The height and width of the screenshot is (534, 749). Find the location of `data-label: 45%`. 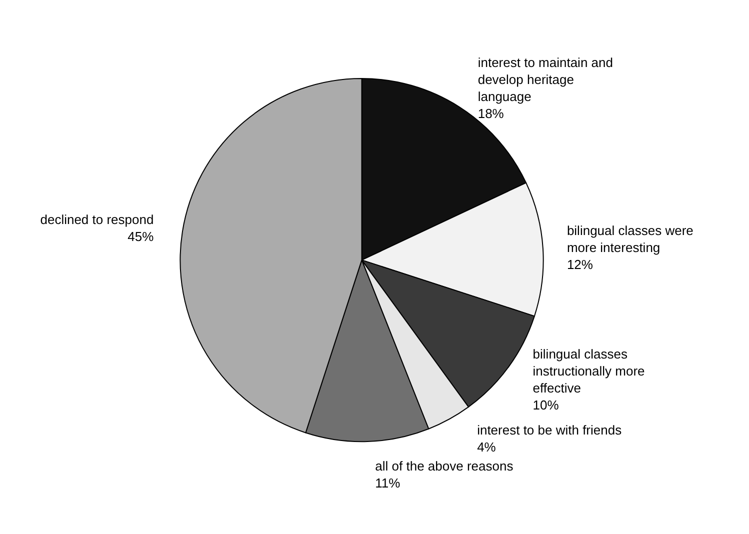

data-label: 45% is located at coordinates (141, 236).